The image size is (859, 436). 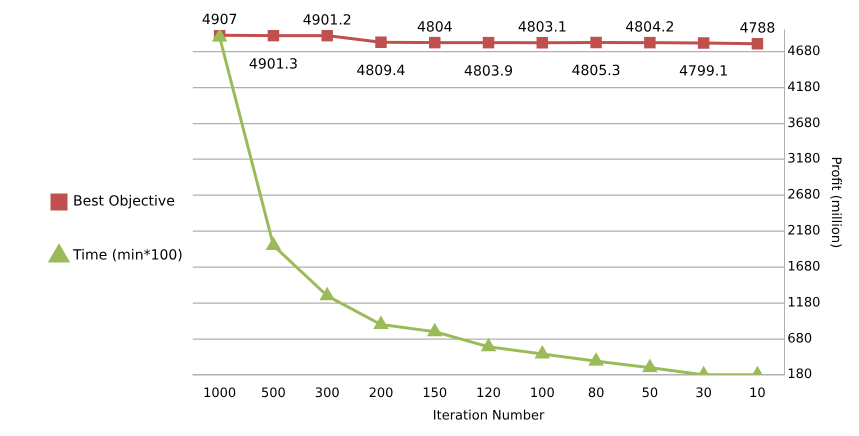 I want to click on x-tick-label: 100, so click(x=542, y=393).